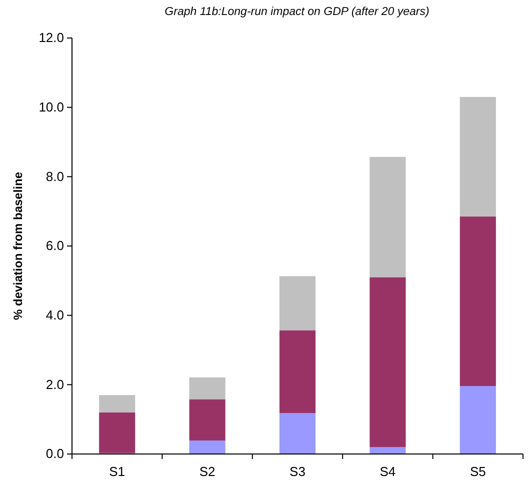 Image resolution: width=531 pixels, height=483 pixels. What do you see at coordinates (51, 38) in the screenshot?
I see `y-tick-label: 12.0` at bounding box center [51, 38].